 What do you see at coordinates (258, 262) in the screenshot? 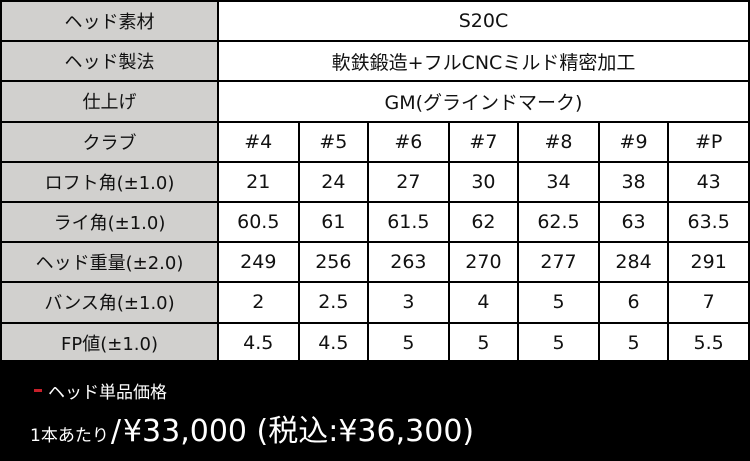
I see `cell: 249` at bounding box center [258, 262].